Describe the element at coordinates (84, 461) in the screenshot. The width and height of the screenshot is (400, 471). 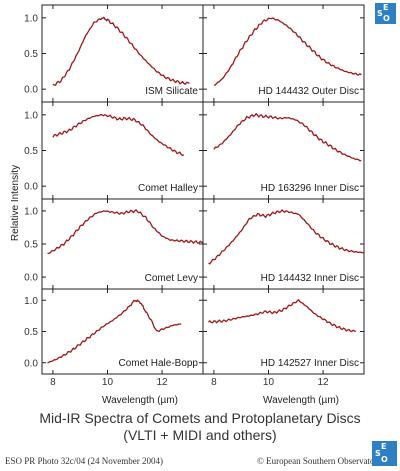
I see `footer-credit: ESO PR Photo 32c/04 (24 November 2004)` at that location.